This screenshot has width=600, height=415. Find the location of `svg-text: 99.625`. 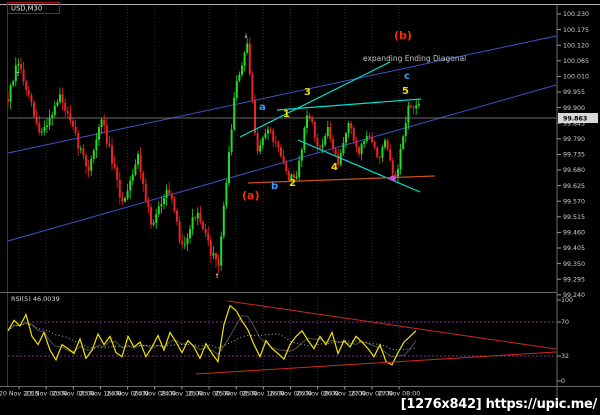

svg-text: 99.625 is located at coordinates (574, 186).